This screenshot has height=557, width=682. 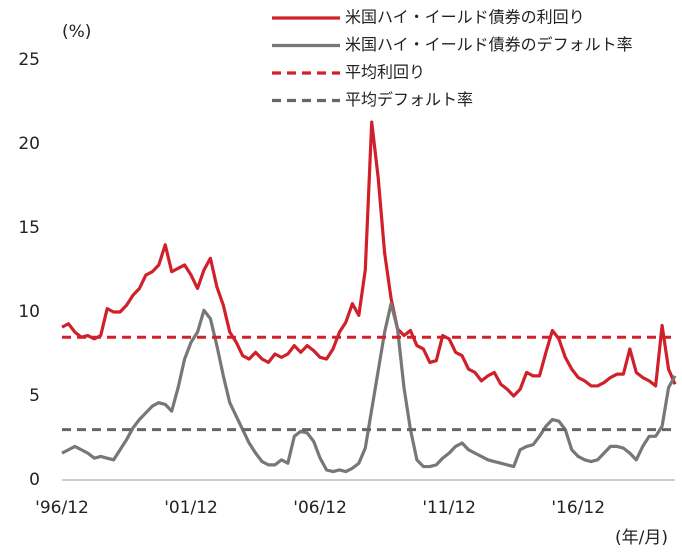 What do you see at coordinates (320, 508) in the screenshot?
I see `x-tick-label: '06/12` at bounding box center [320, 508].